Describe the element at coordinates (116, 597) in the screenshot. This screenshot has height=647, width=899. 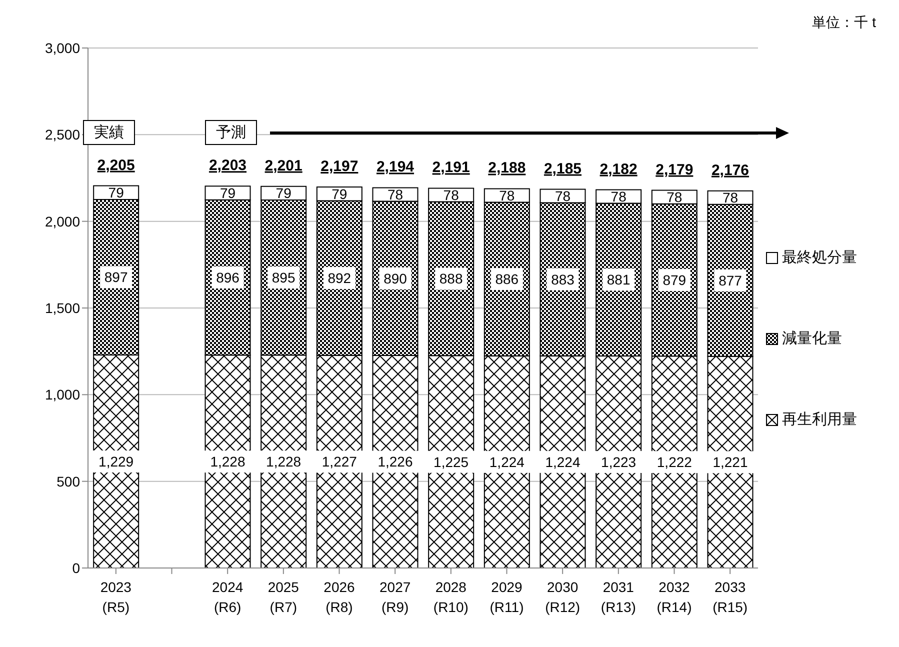
I see `x-tick-label: 2023 (R5)` at that location.